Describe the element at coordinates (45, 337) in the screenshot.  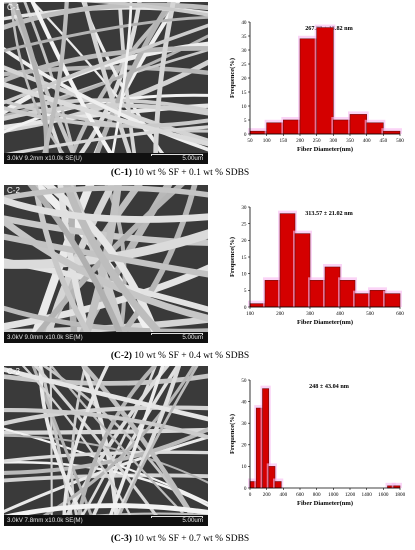
I see `sem-info-c2: 3.0kV 9.0mm x10.0k SE(M)` at that location.